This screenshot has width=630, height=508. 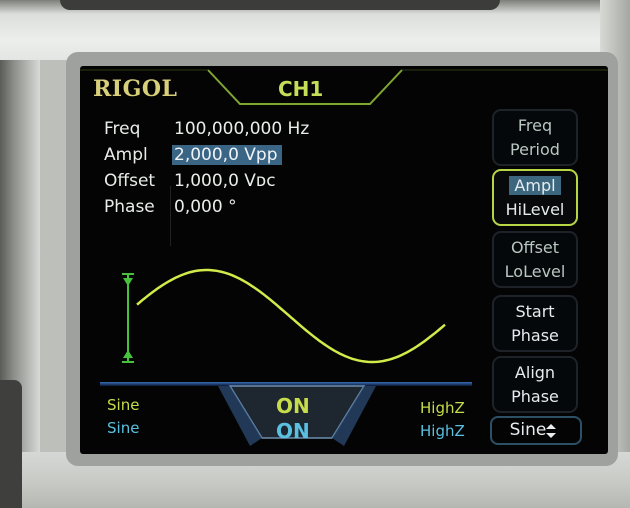 What do you see at coordinates (130, 181) in the screenshot?
I see `param-label-offset: Offset` at bounding box center [130, 181].